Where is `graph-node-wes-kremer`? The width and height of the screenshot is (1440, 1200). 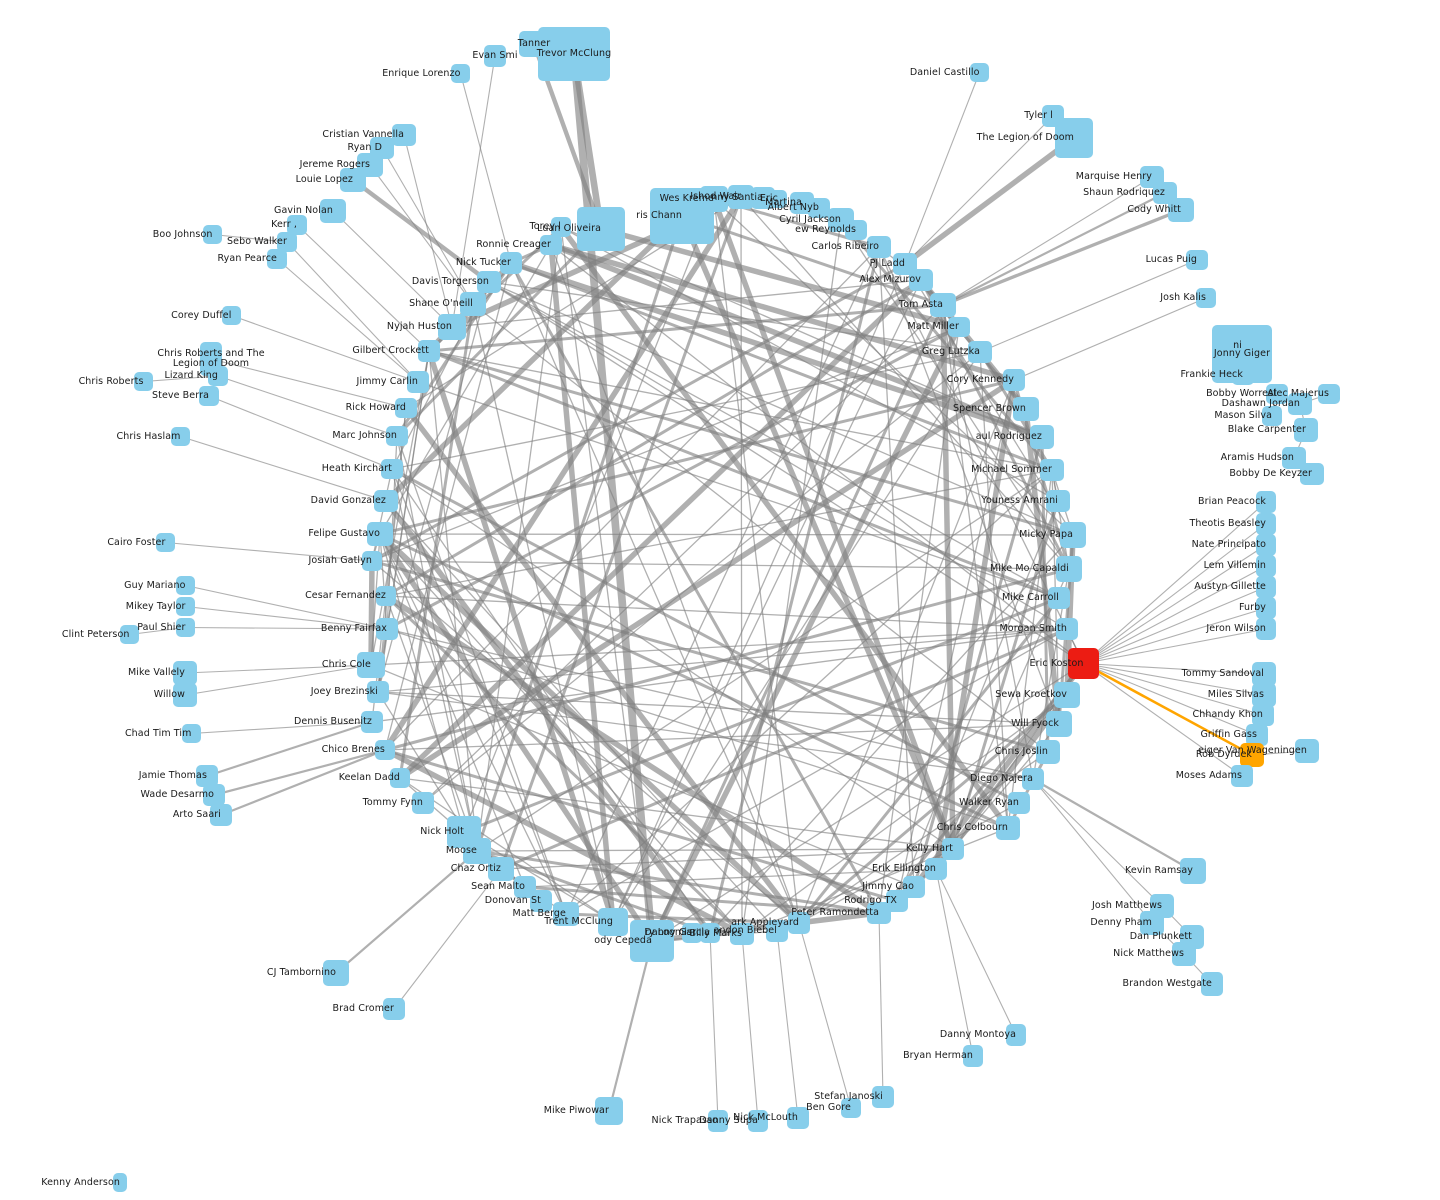 graph-node-wes-kremer is located at coordinates (714, 199).